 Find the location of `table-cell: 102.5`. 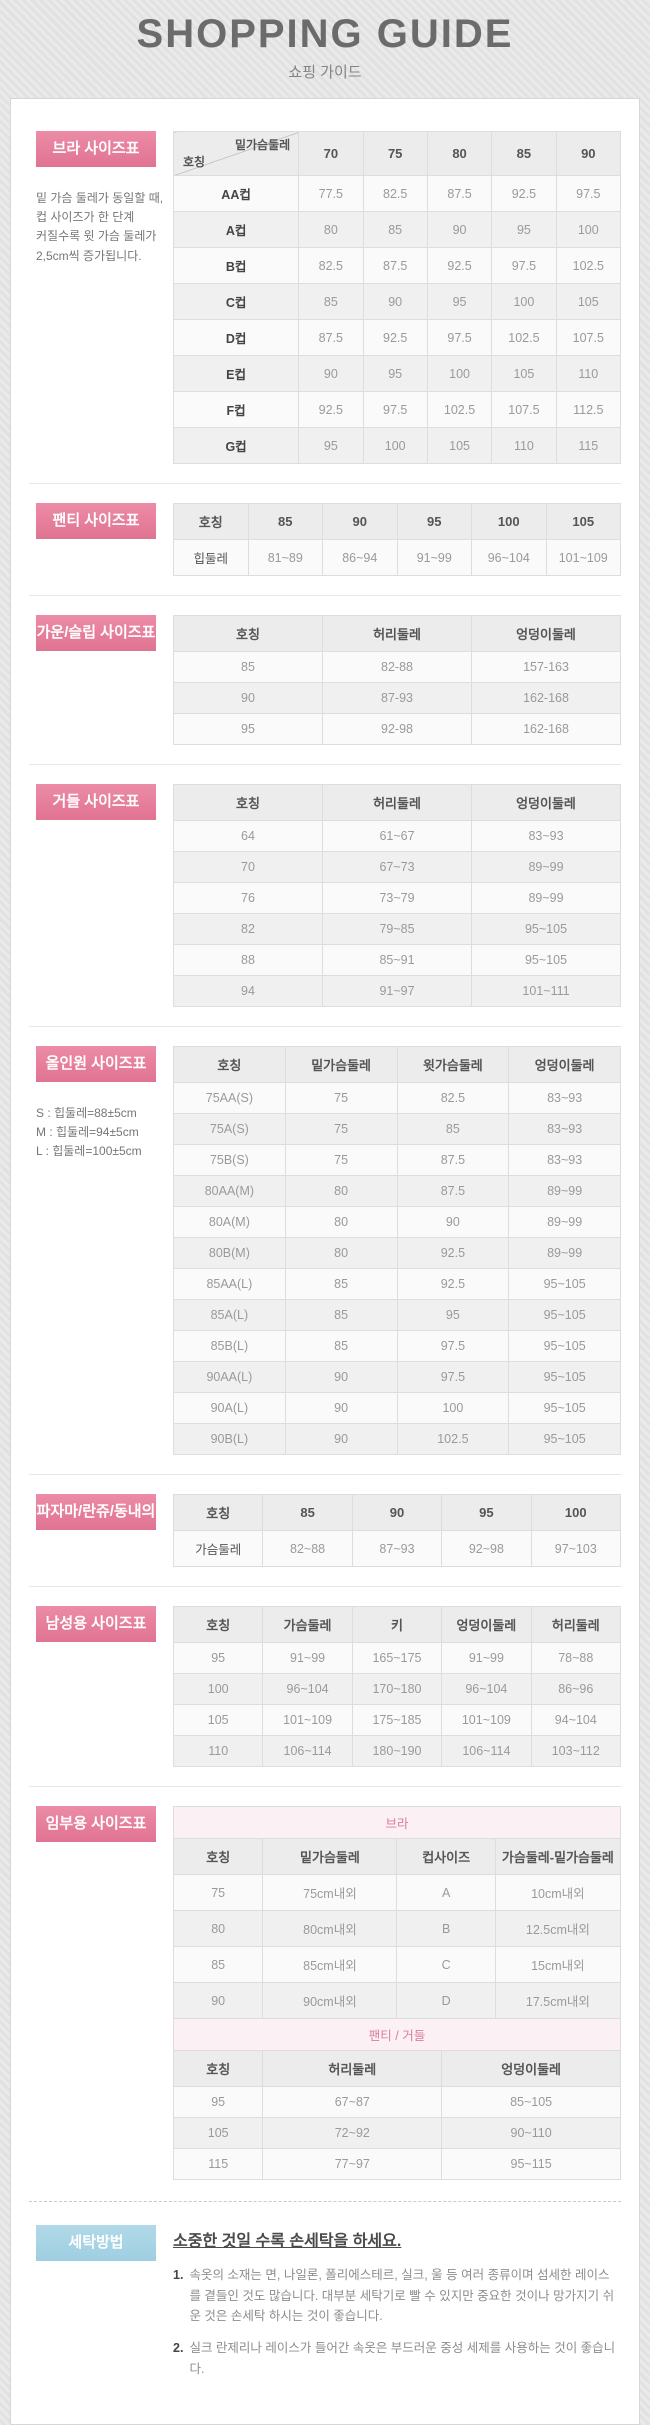

table-cell: 102.5 is located at coordinates (524, 337).